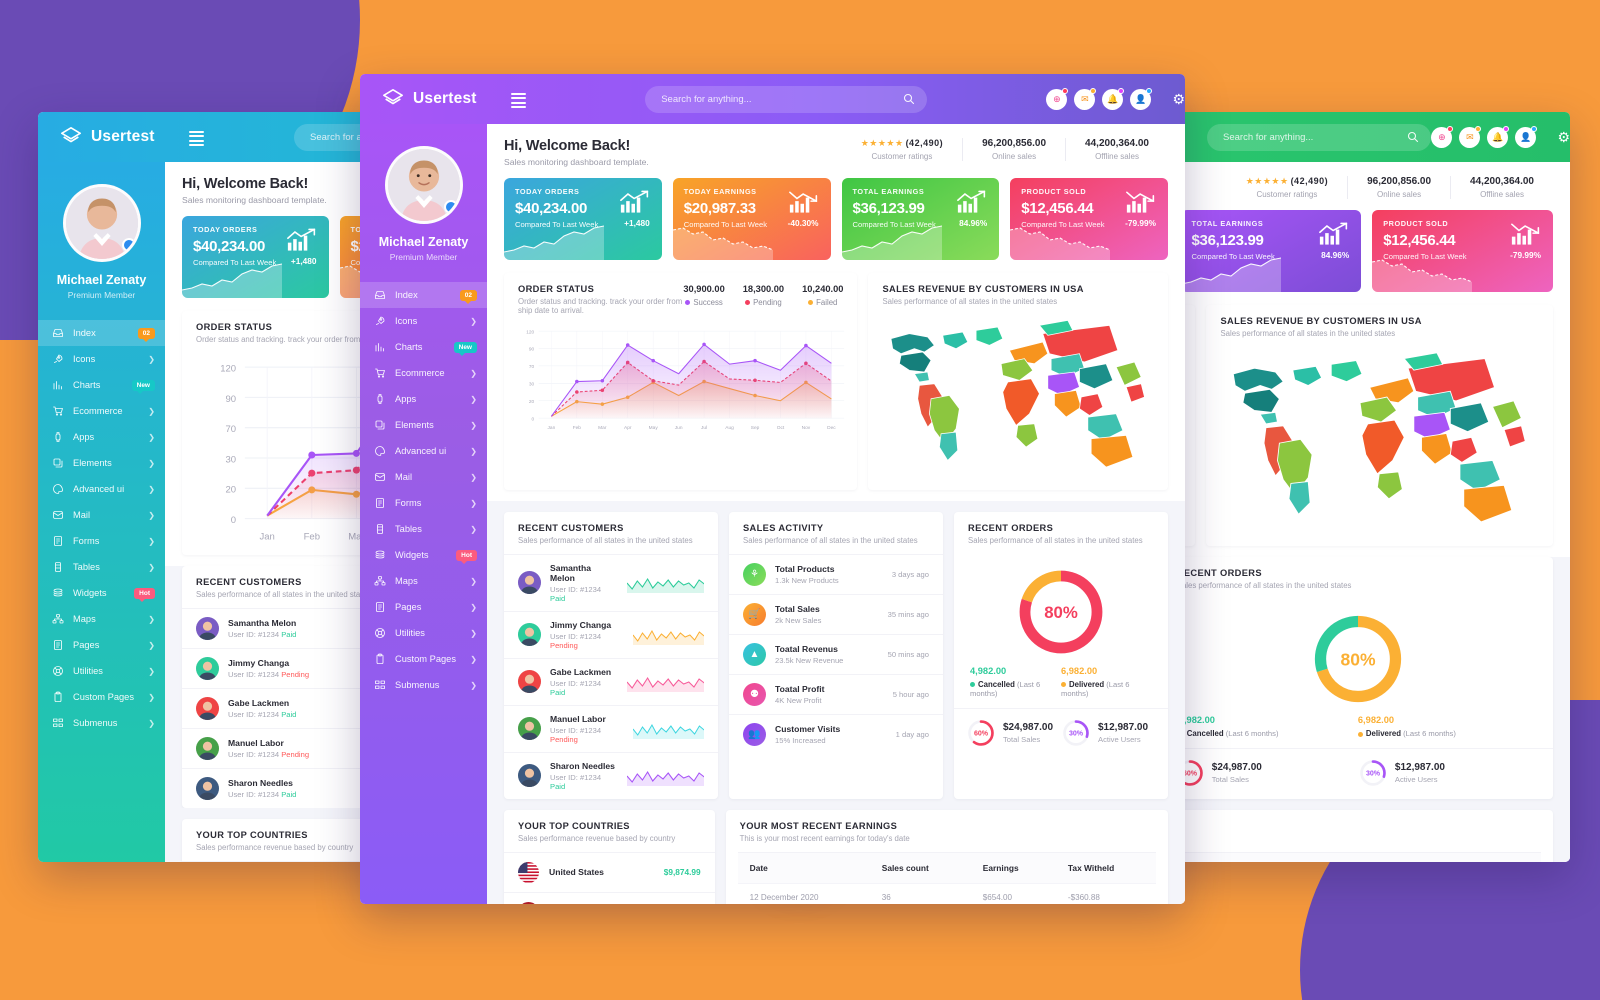 Image resolution: width=1600 pixels, height=1000 pixels. I want to click on notification-dot, so click(1149, 90).